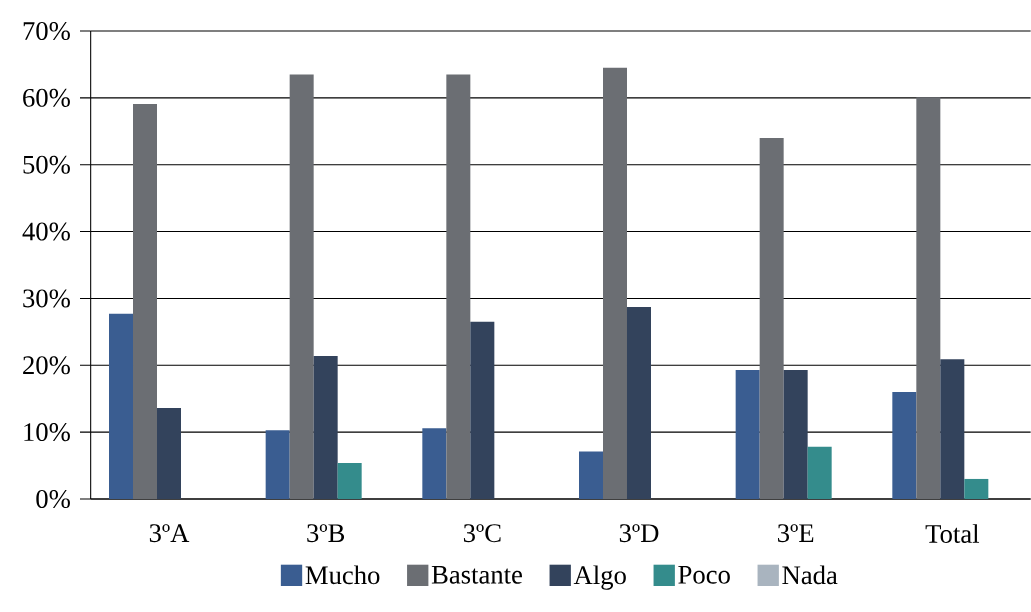  I want to click on y-tick-label: 10%, so click(47, 432).